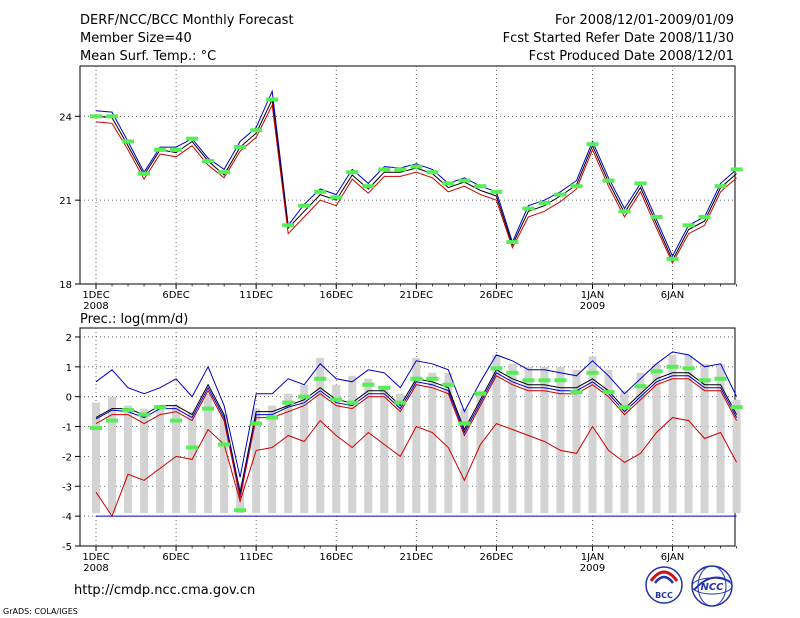 This screenshot has height=618, width=800. I want to click on temp-y-tick-label: 21, so click(65, 201).